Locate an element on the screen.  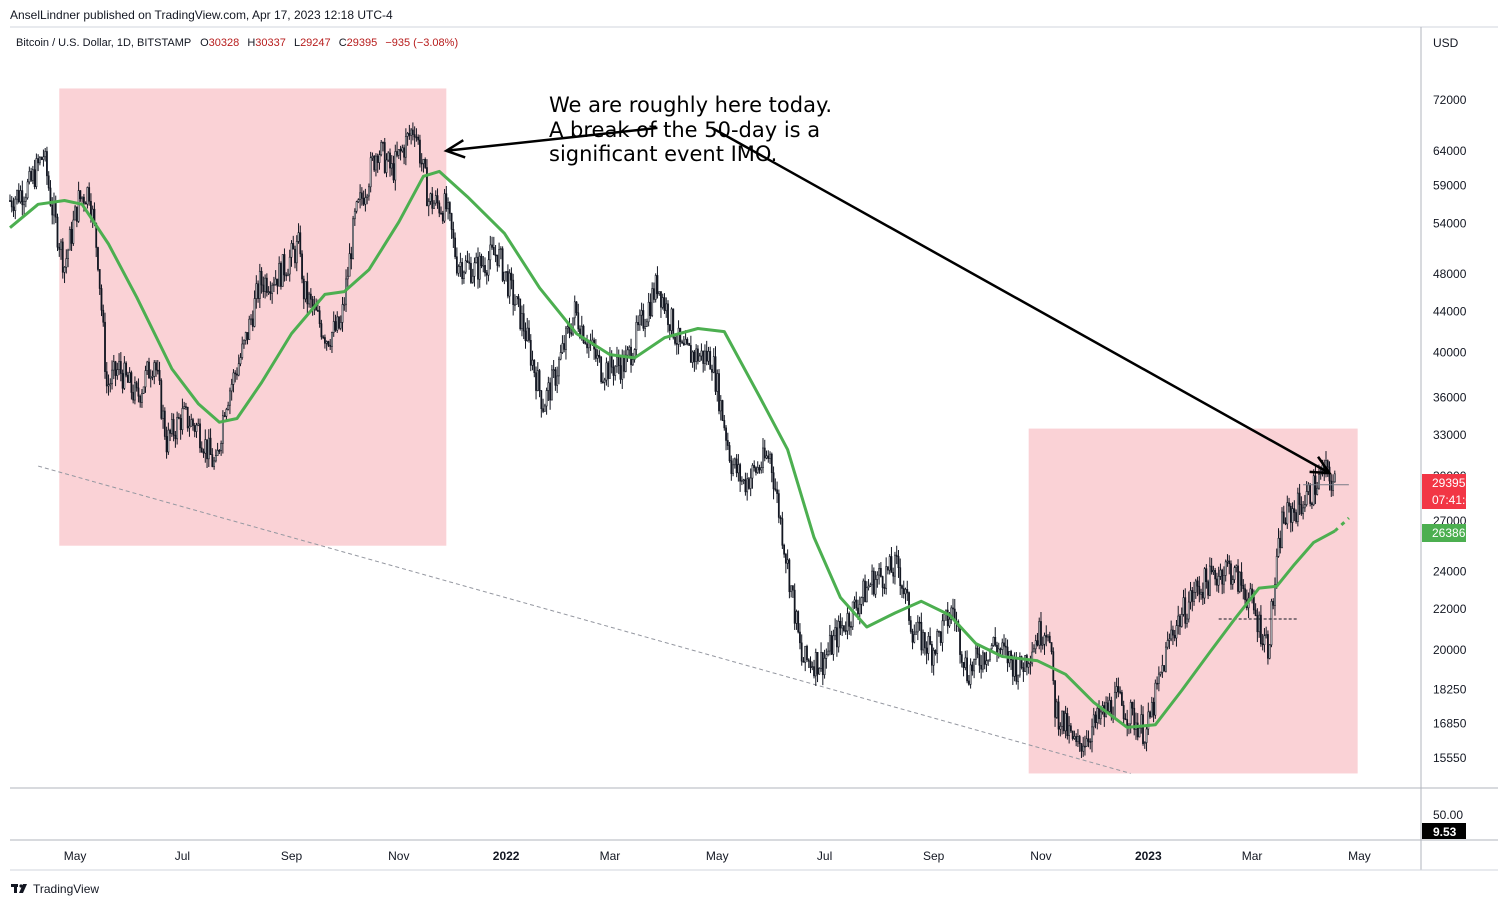
time-tick-label: Nov is located at coordinates (1040, 856).